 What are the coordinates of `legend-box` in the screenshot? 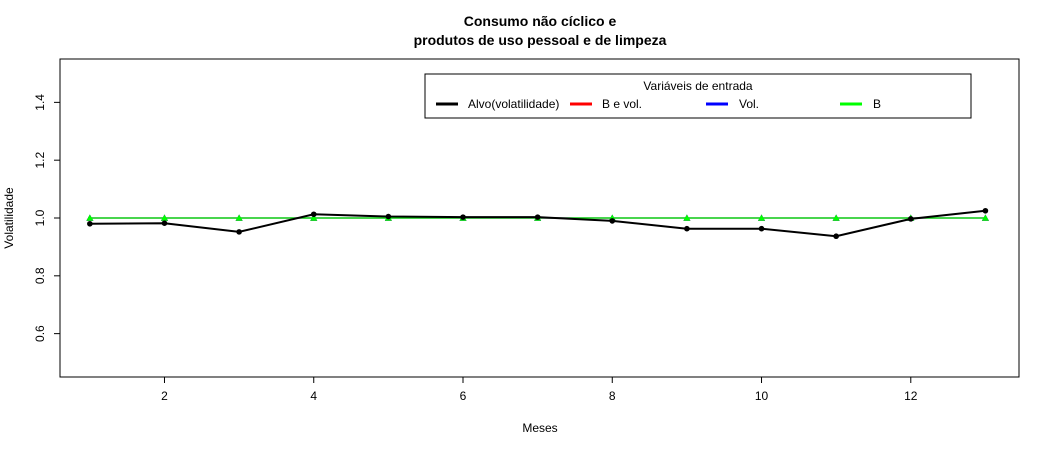 It's located at (698, 96).